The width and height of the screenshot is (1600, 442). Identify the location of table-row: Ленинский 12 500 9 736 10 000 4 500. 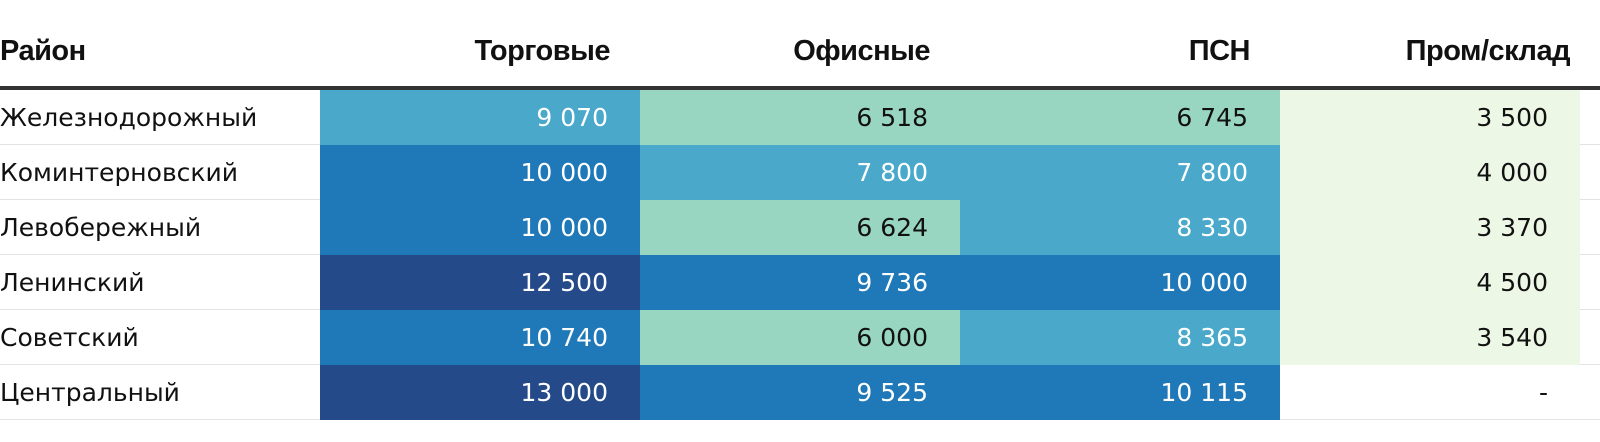
(800, 282).